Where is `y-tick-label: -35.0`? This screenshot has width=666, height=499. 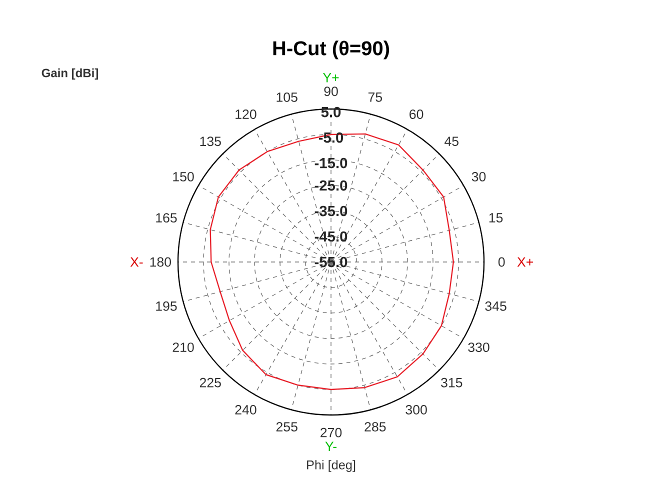 y-tick-label: -35.0 is located at coordinates (331, 211).